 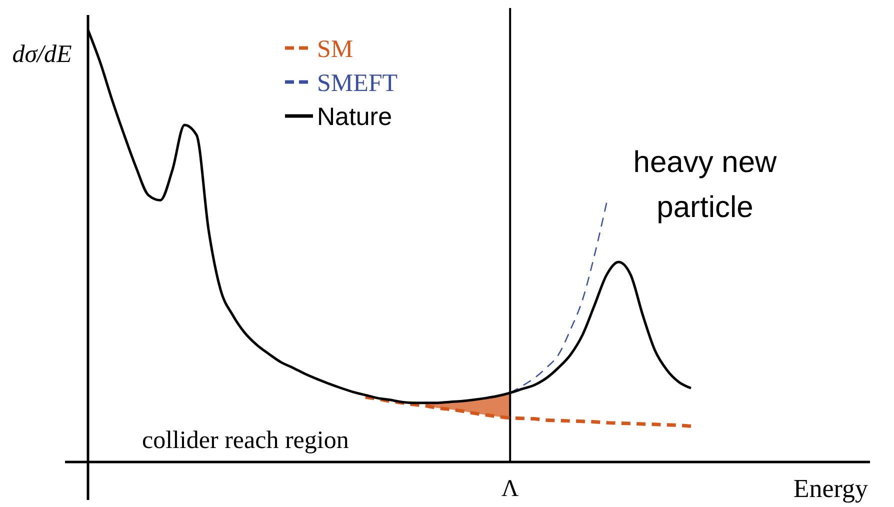 What do you see at coordinates (705, 185) in the screenshot?
I see `annotation: heavy new particle` at bounding box center [705, 185].